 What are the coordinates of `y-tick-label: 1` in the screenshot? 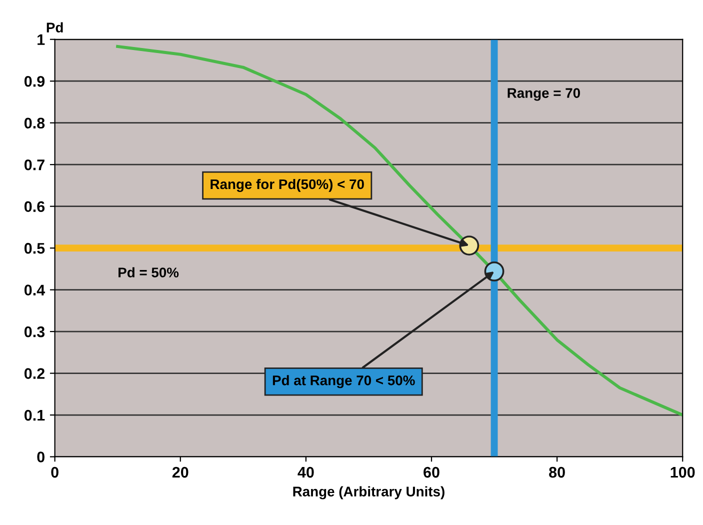 It's located at (41, 39).